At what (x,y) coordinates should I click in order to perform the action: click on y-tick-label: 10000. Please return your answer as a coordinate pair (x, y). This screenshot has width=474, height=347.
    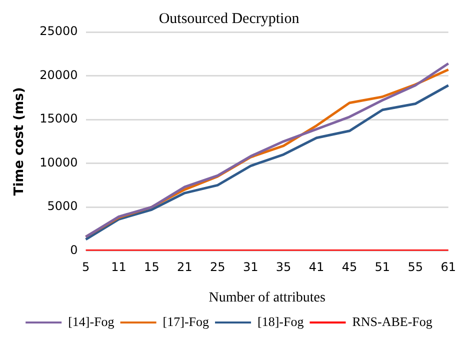
    Looking at the image, I should click on (59, 162).